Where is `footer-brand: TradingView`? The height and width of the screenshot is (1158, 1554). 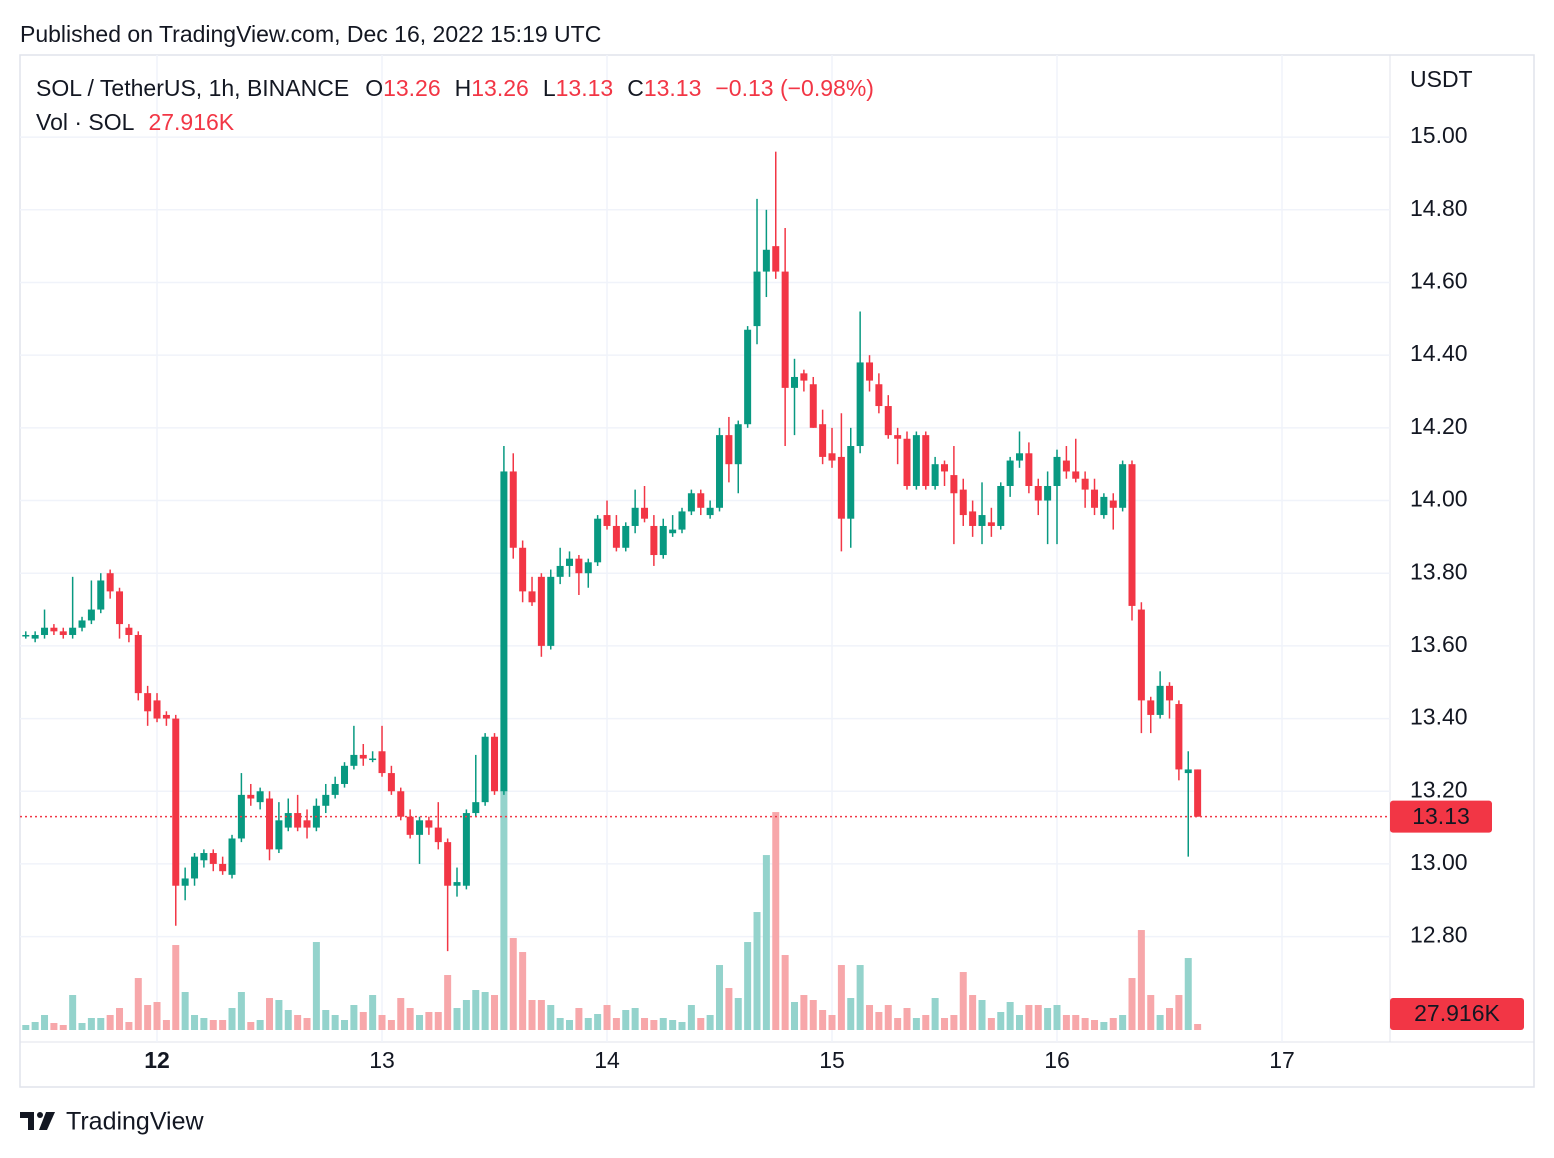 footer-brand: TradingView is located at coordinates (135, 1122).